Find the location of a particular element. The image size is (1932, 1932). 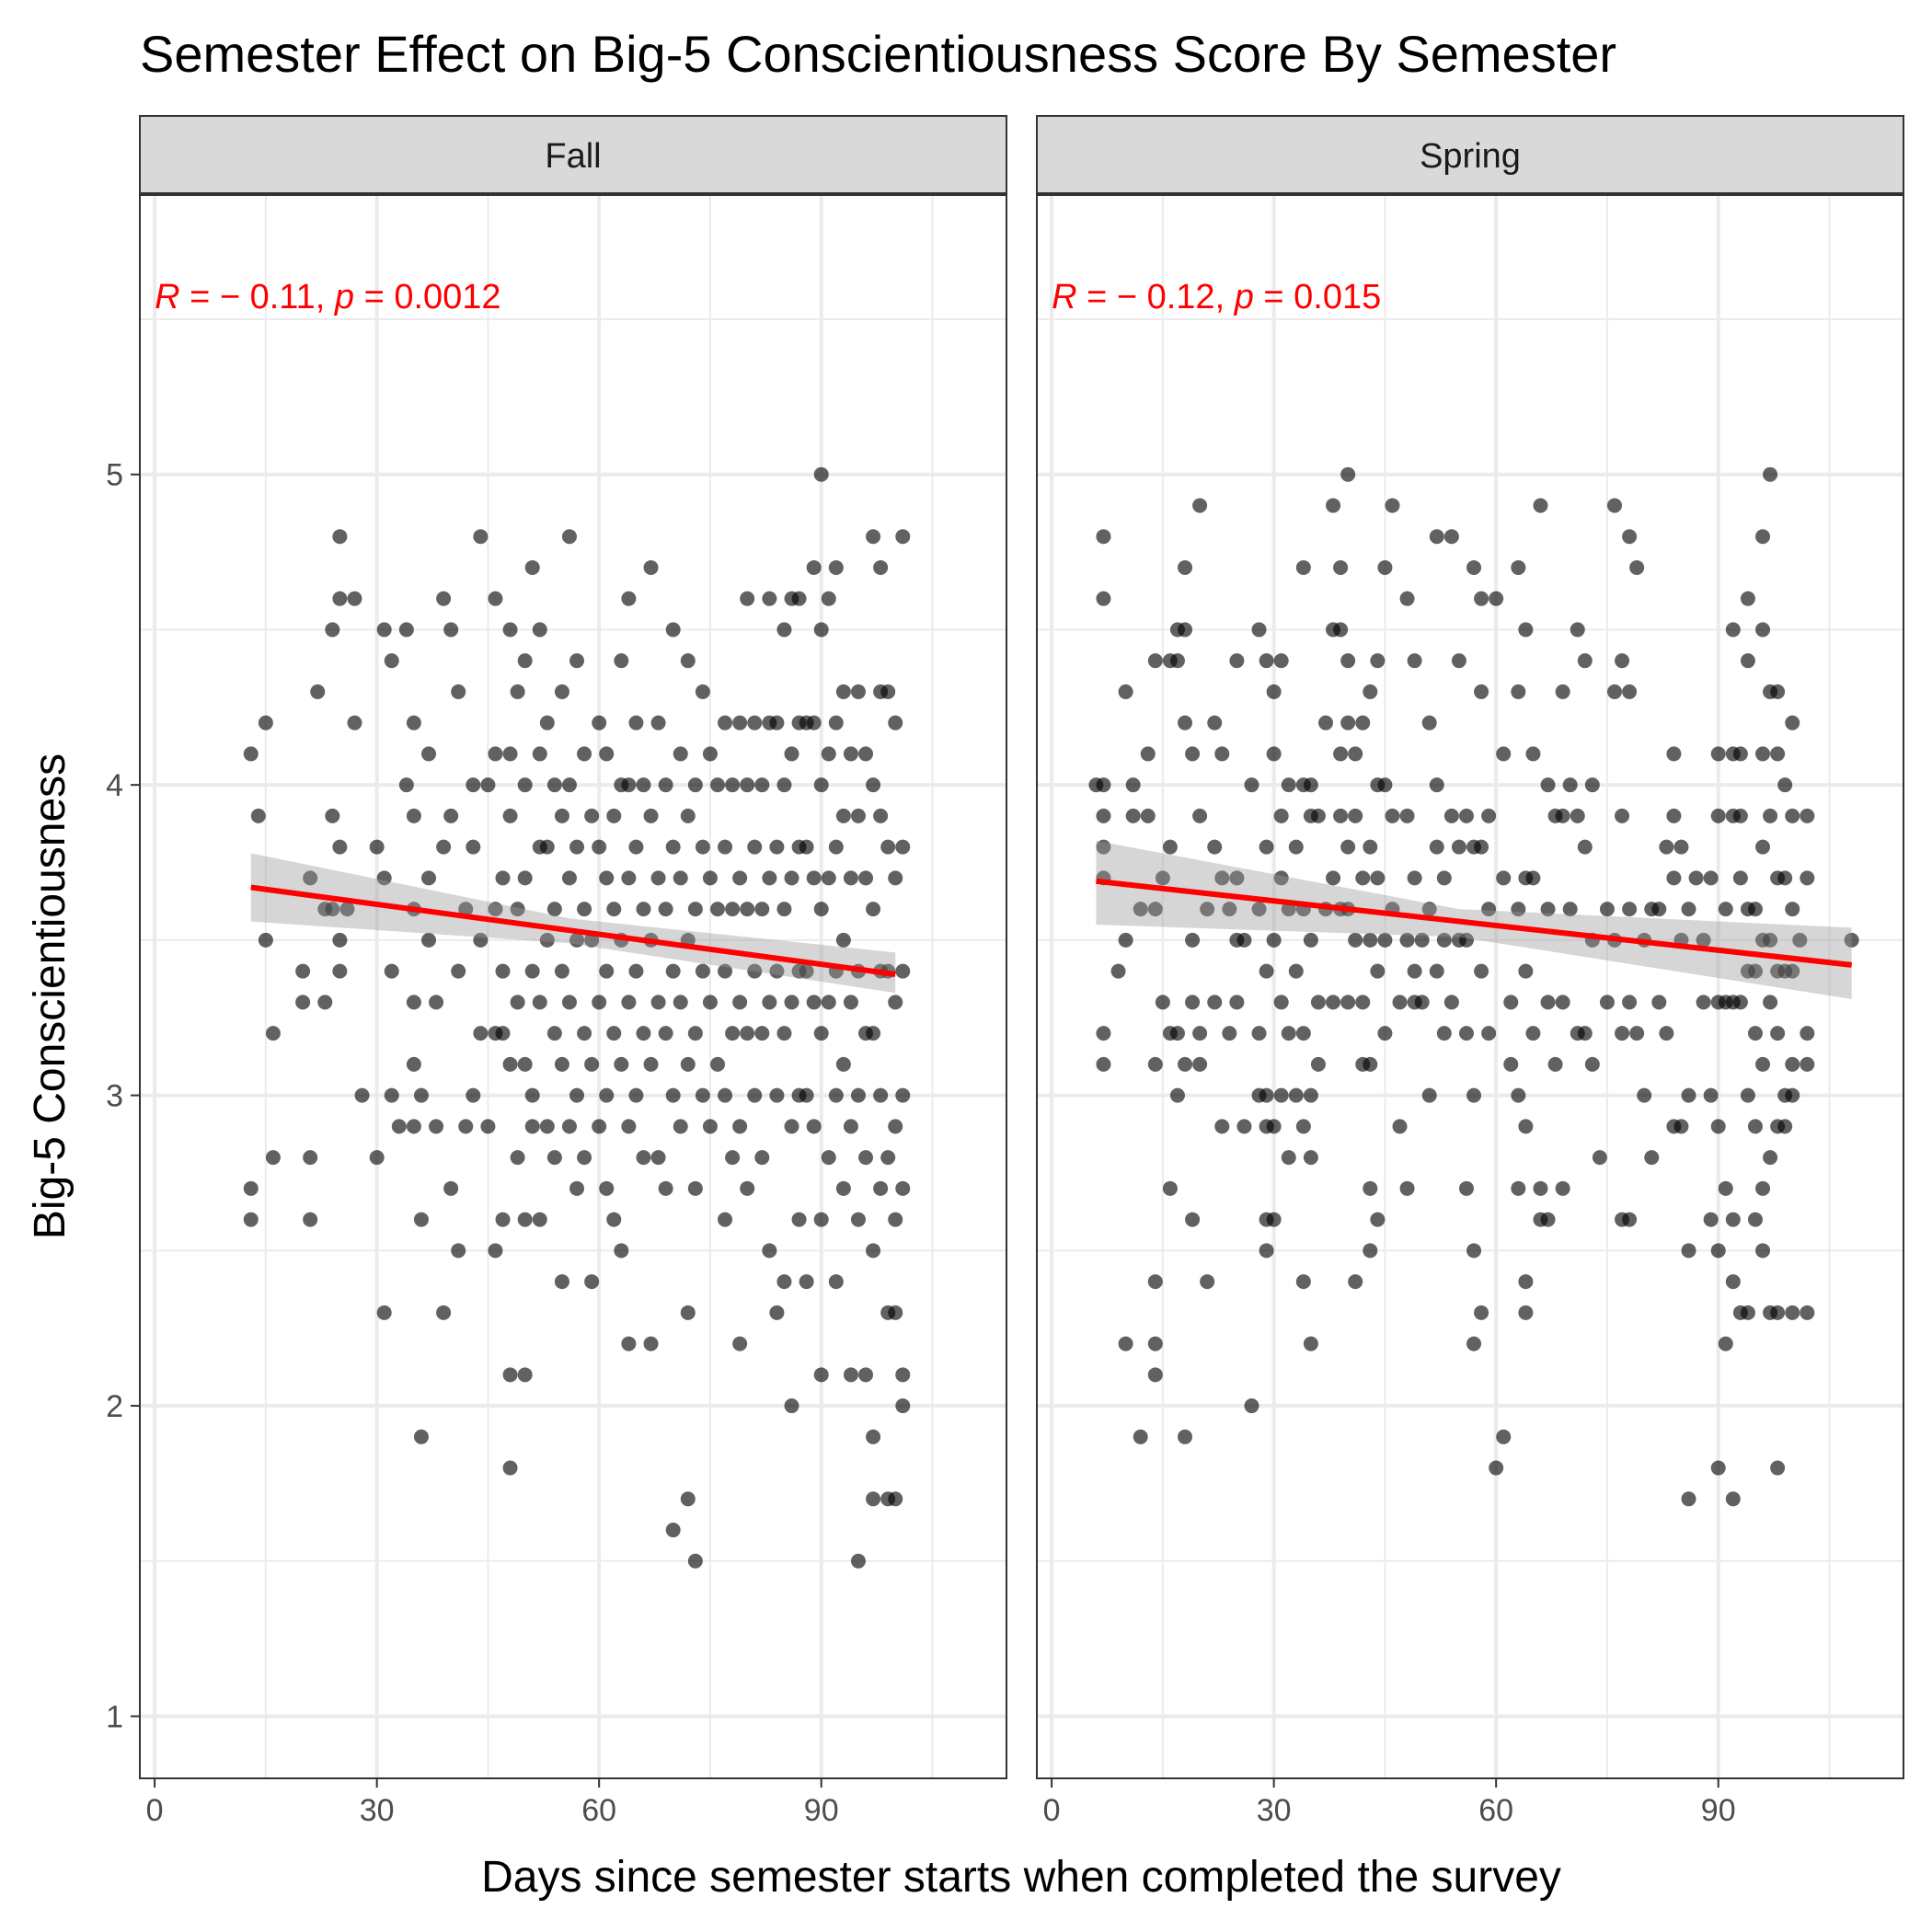

x-tick-label: 0 is located at coordinates (155, 1810).